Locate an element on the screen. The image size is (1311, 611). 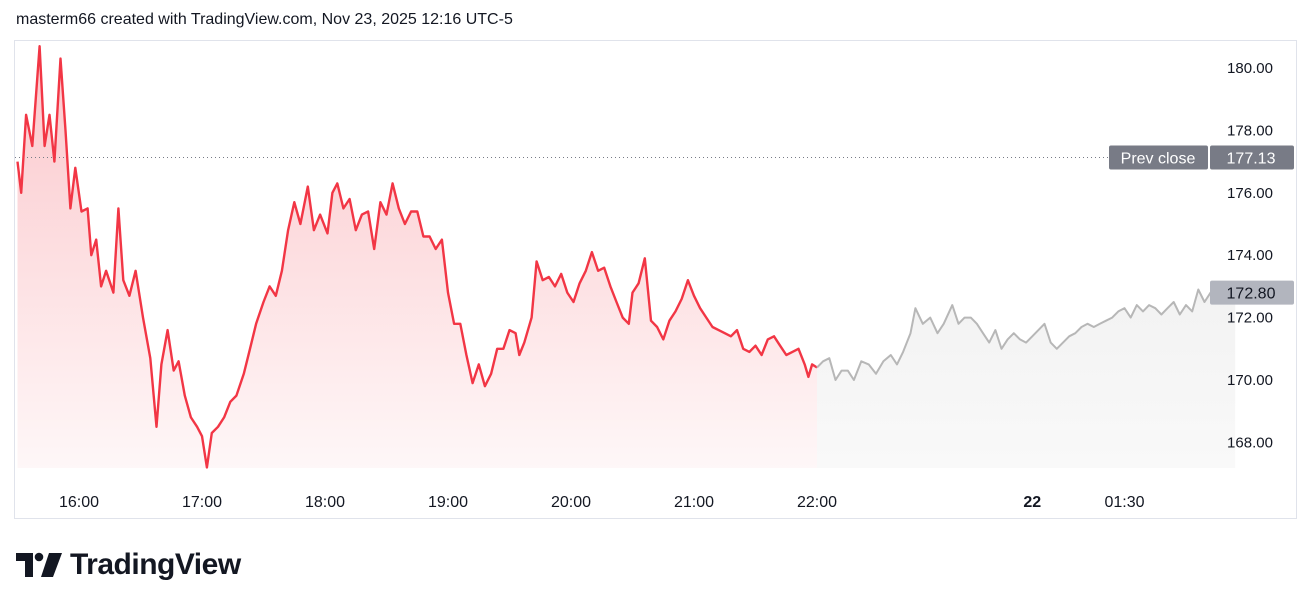
prev-close-value-tag is located at coordinates (1252, 157).